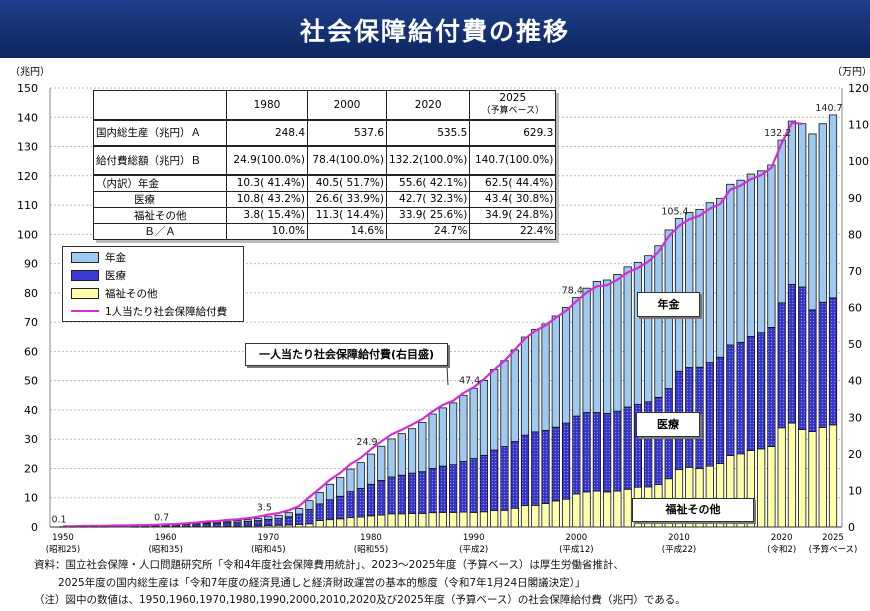 Image resolution: width=870 pixels, height=611 pixels. What do you see at coordinates (474, 538) in the screenshot?
I see `x-tick-year: 1990` at bounding box center [474, 538].